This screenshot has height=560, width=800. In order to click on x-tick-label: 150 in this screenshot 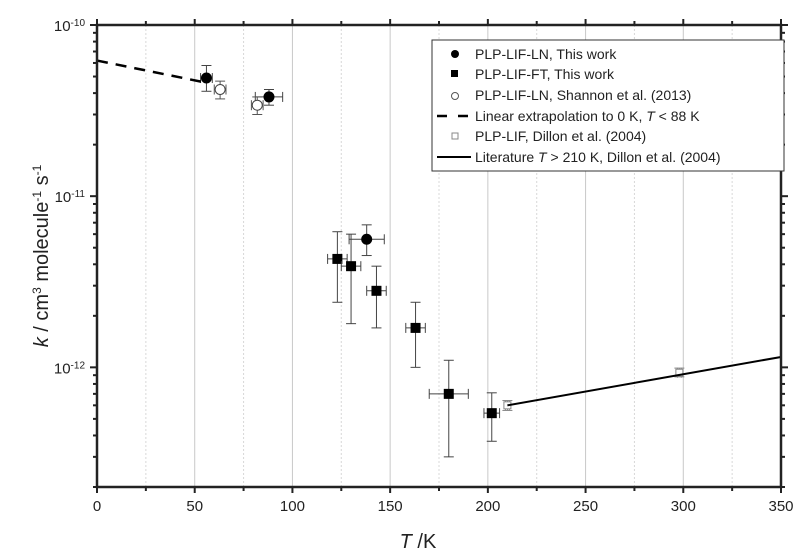, I will do `click(390, 506)`.